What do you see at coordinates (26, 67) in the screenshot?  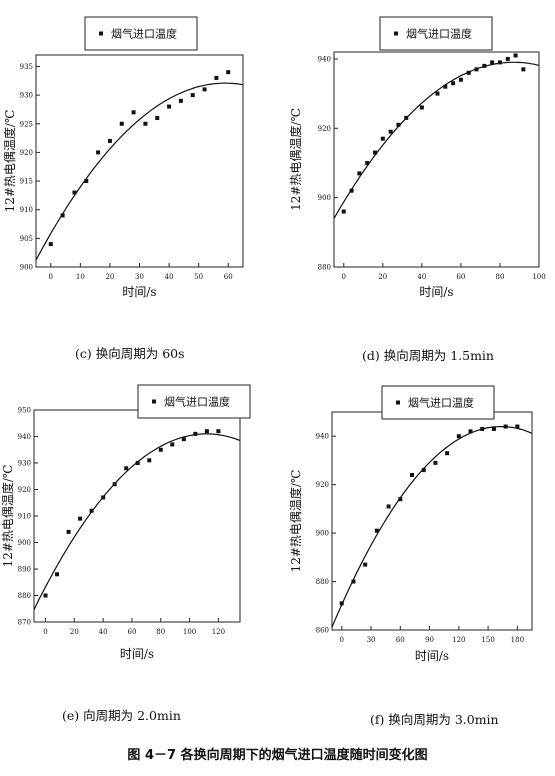 I see `y-tick-label: 935` at bounding box center [26, 67].